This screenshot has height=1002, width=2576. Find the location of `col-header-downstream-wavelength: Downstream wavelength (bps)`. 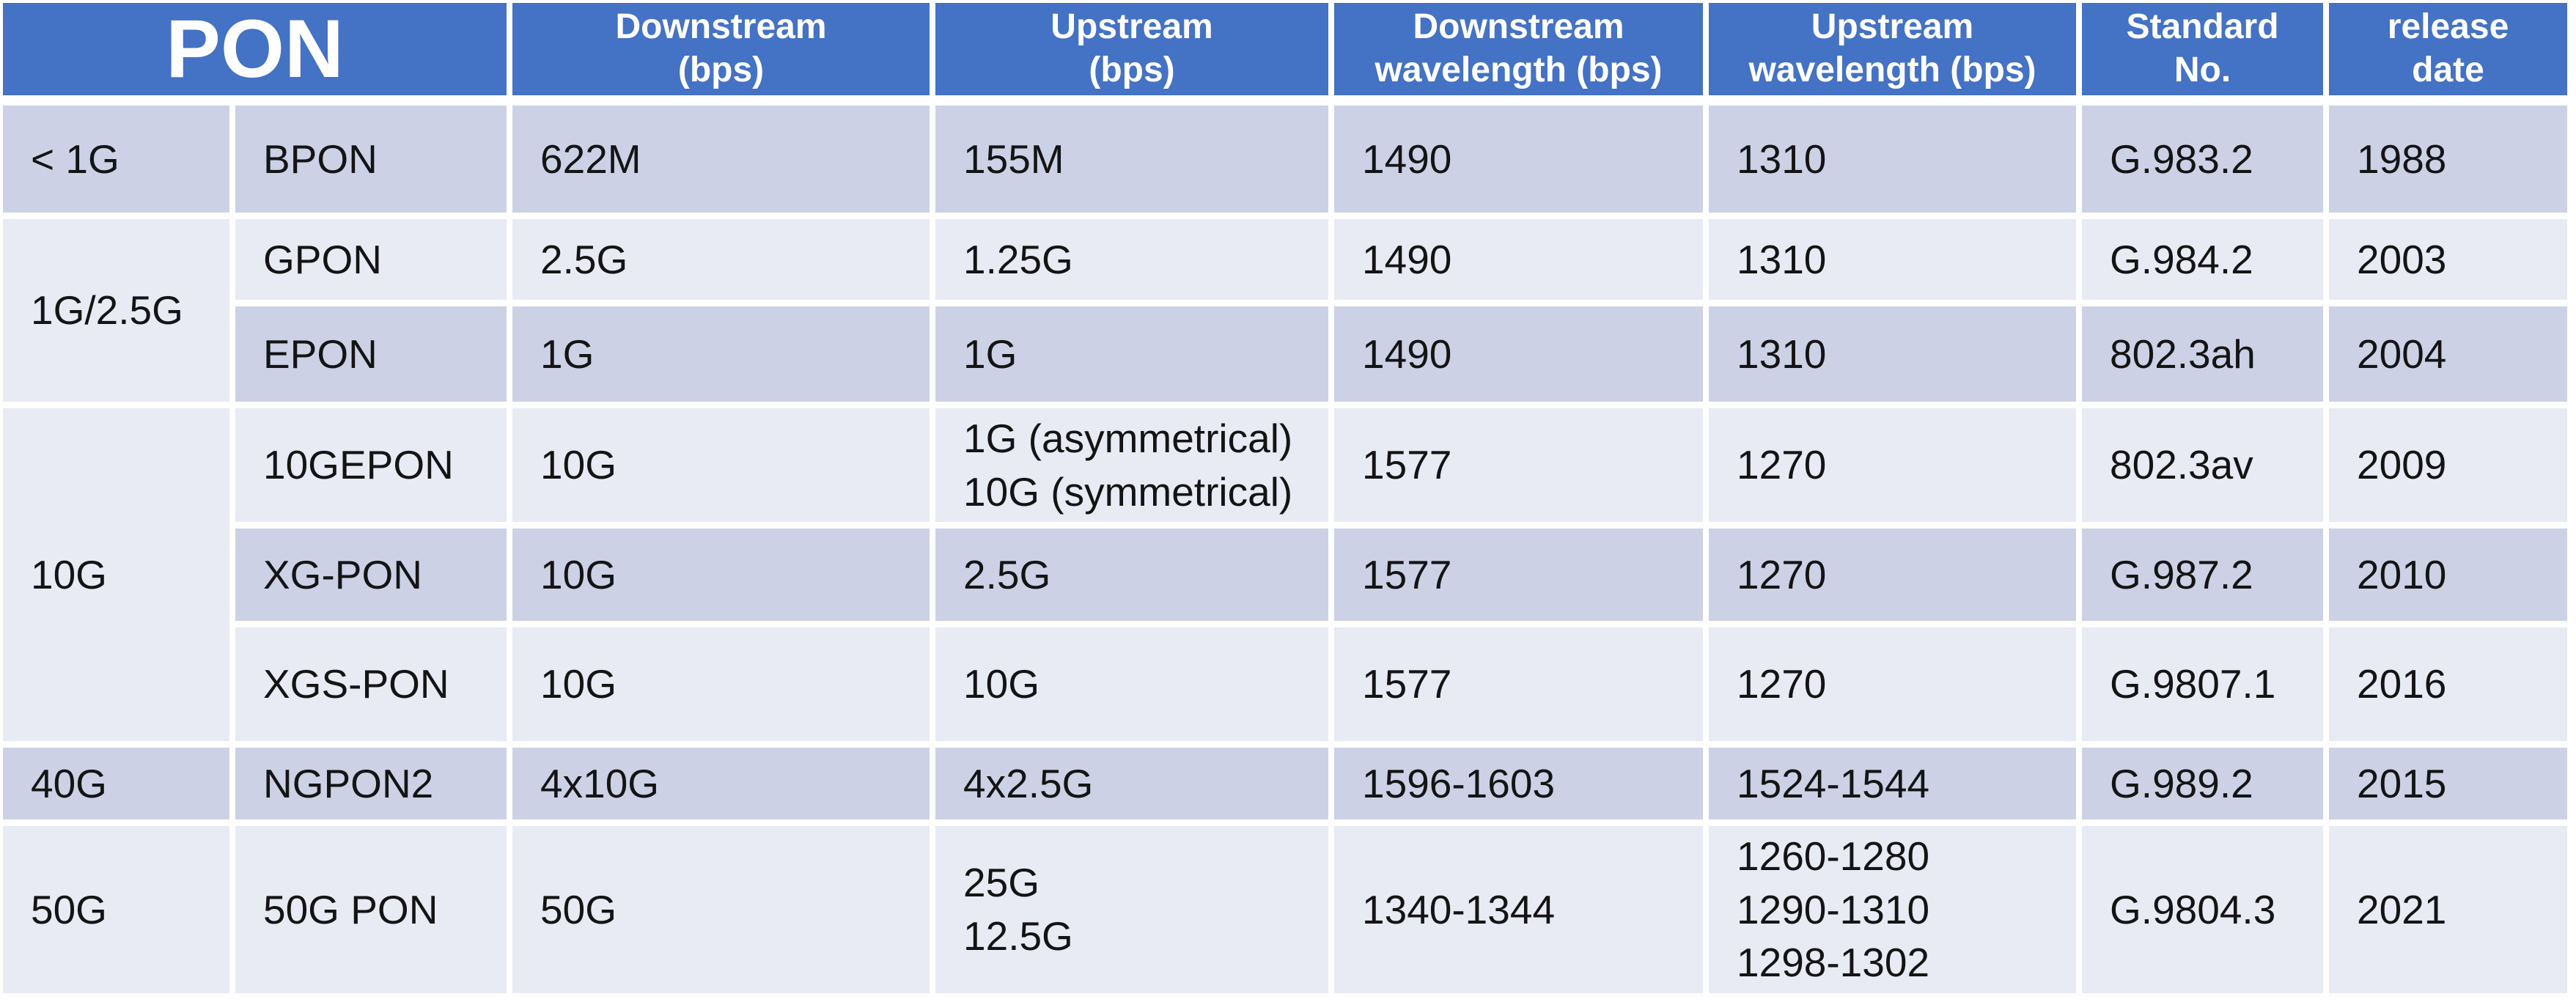

col-header-downstream-wavelength: Downstream wavelength (bps) is located at coordinates (1522, 54).